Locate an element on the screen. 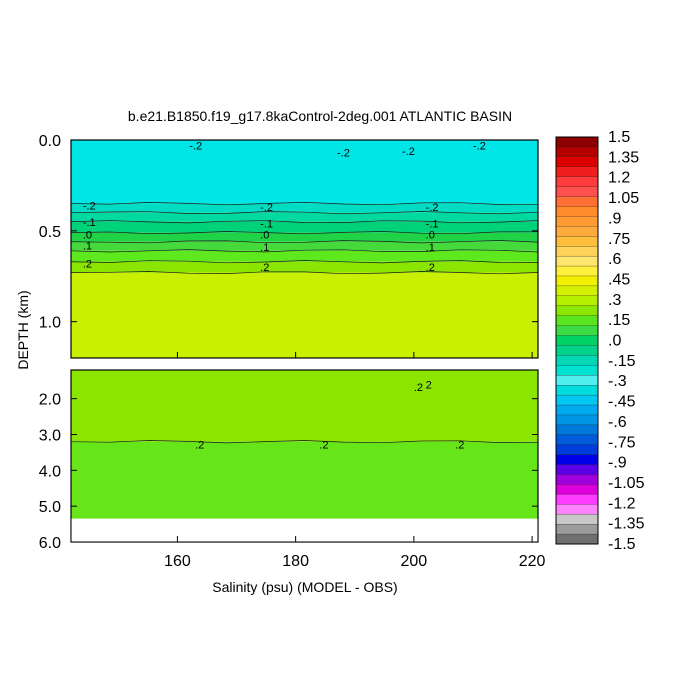 This screenshot has width=700, height=700. y-tick-label: 0.0 is located at coordinates (50, 141).